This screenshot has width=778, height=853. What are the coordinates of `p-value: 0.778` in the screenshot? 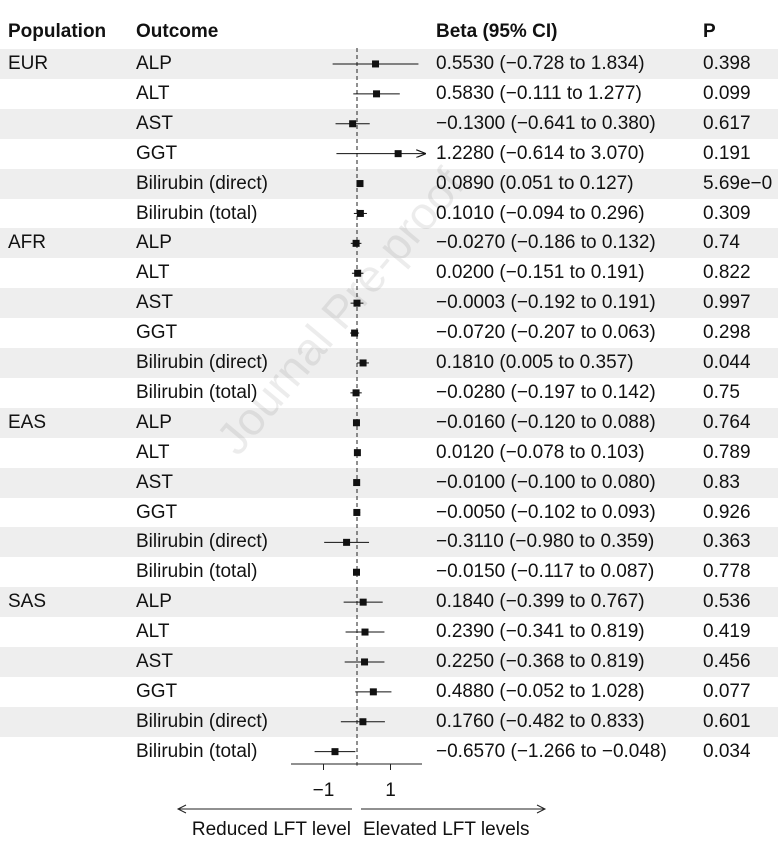 It's located at (727, 572).